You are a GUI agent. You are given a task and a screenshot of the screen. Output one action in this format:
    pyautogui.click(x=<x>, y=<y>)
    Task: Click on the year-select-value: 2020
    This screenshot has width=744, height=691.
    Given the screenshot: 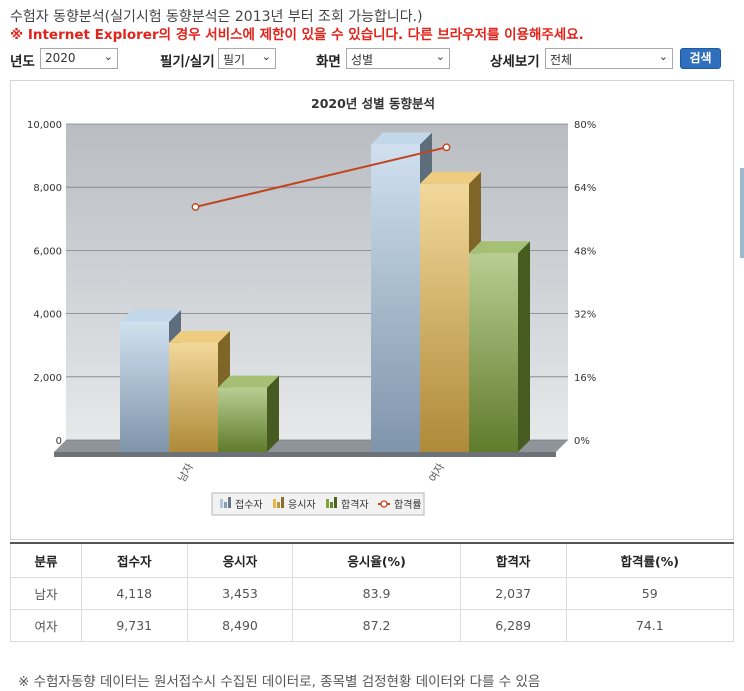 What is the action you would take?
    pyautogui.click(x=60, y=58)
    